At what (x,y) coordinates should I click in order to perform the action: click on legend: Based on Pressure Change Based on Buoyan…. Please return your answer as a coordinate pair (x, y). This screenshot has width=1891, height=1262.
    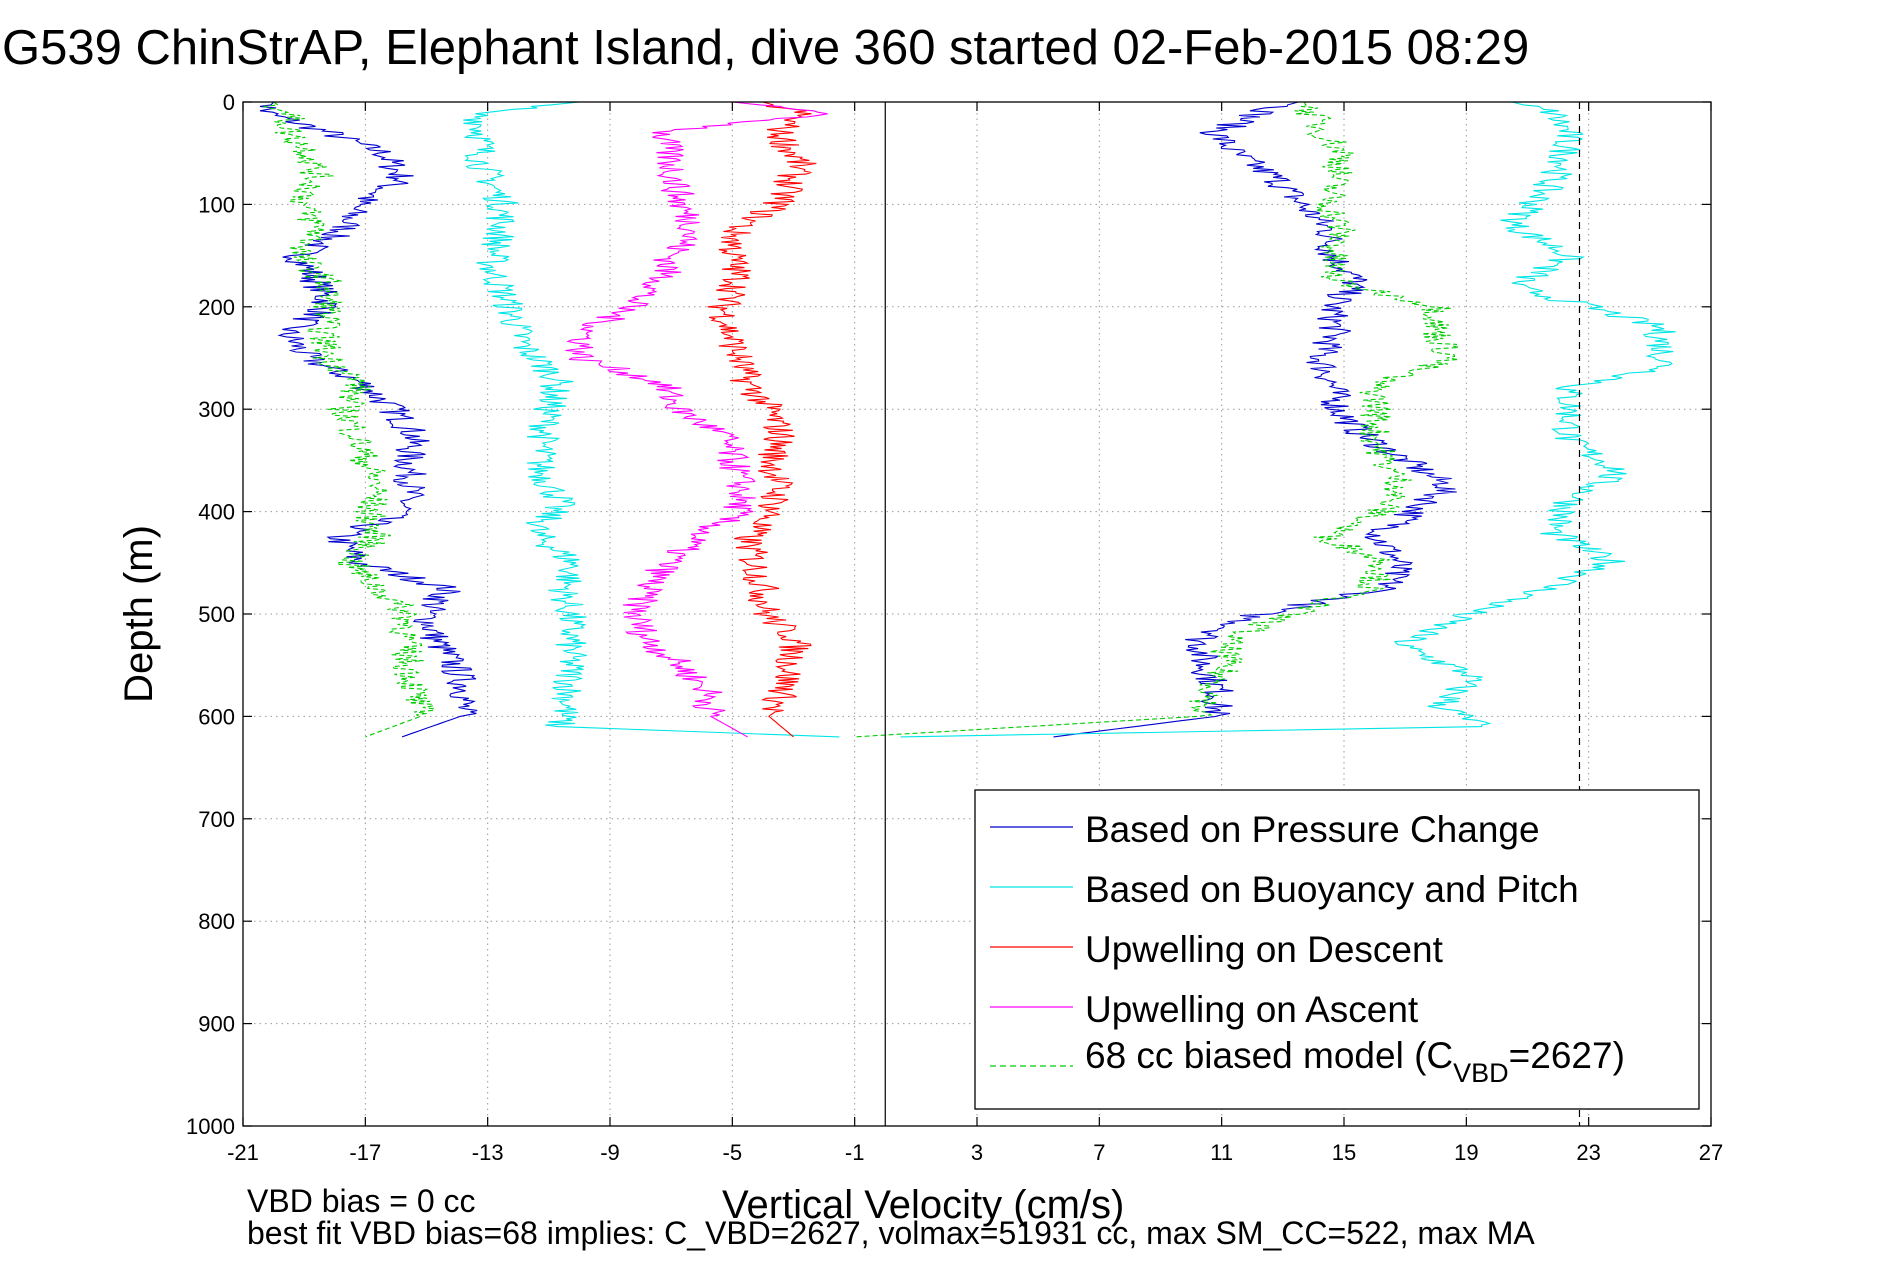
    Looking at the image, I should click on (1337, 949).